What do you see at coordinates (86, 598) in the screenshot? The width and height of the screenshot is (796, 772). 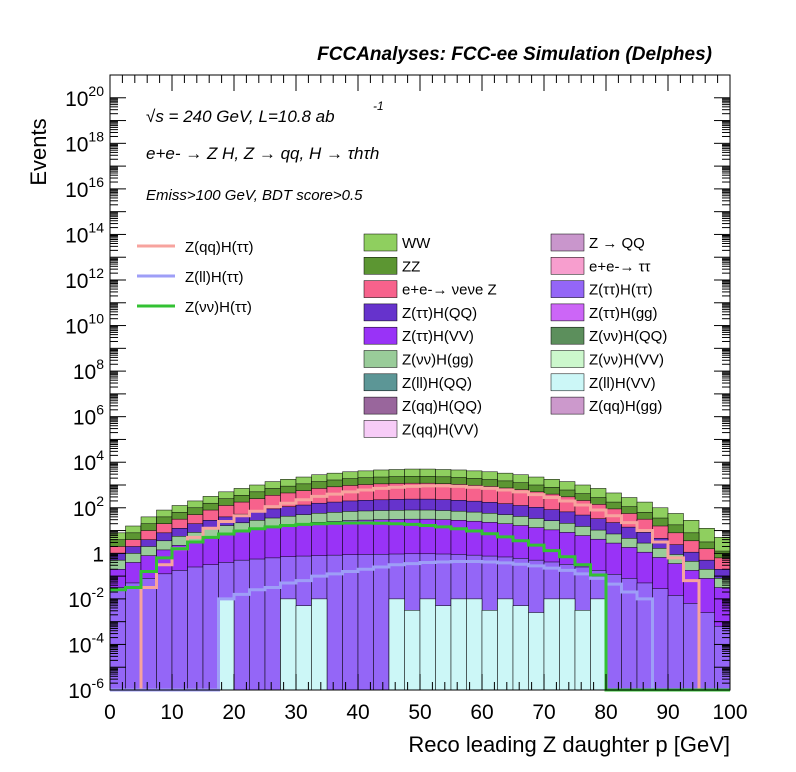 I see `y-tick-label: 10⁻²` at bounding box center [86, 598].